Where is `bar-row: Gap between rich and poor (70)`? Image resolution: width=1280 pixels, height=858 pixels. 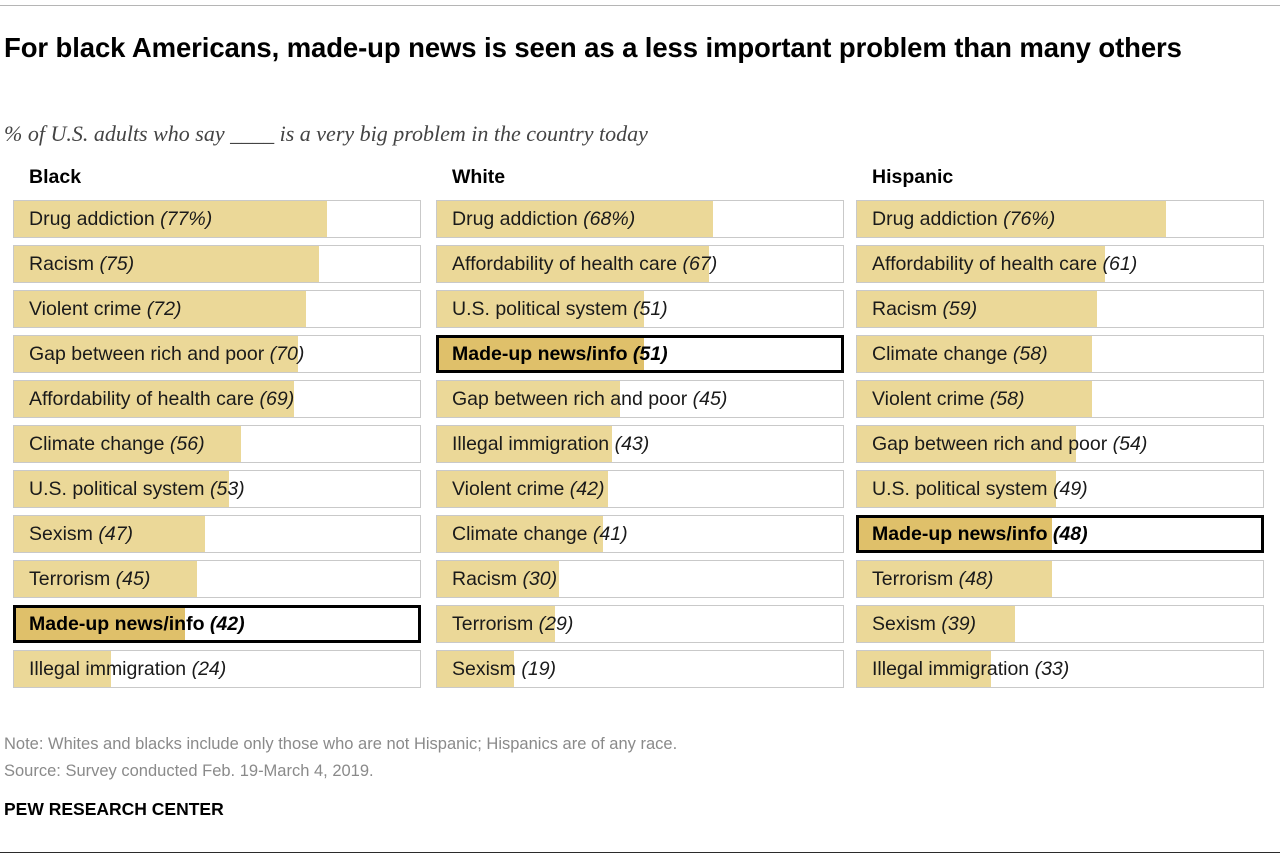
bar-row: Gap between rich and poor (70) is located at coordinates (217, 354).